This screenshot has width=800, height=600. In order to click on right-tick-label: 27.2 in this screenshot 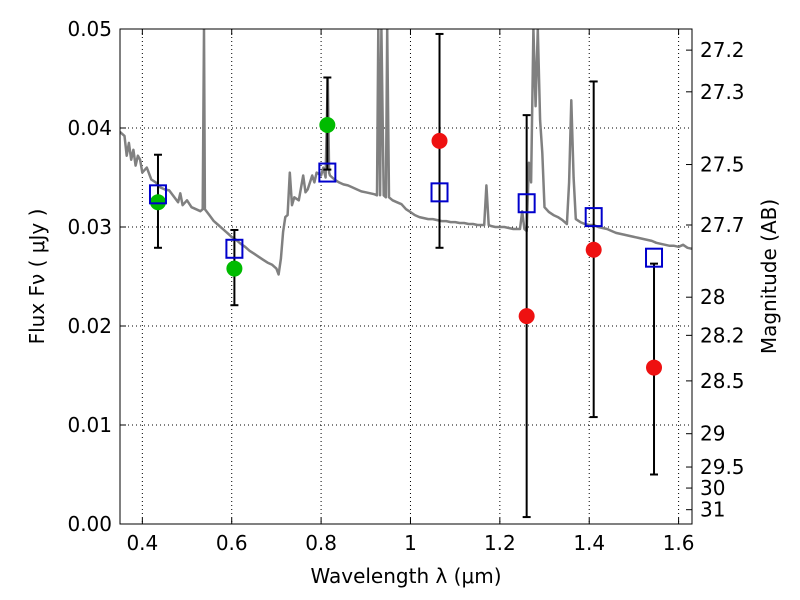, I will do `click(722, 50)`.